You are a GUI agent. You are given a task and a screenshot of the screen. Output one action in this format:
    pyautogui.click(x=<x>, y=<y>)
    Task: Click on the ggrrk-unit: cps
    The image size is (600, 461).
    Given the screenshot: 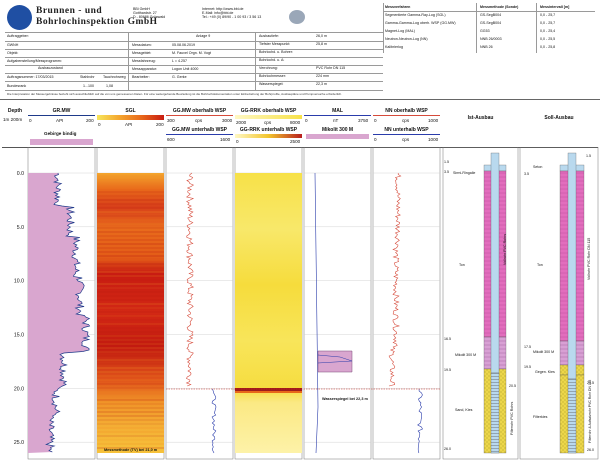 What is the action you would take?
    pyautogui.click(x=268, y=122)
    